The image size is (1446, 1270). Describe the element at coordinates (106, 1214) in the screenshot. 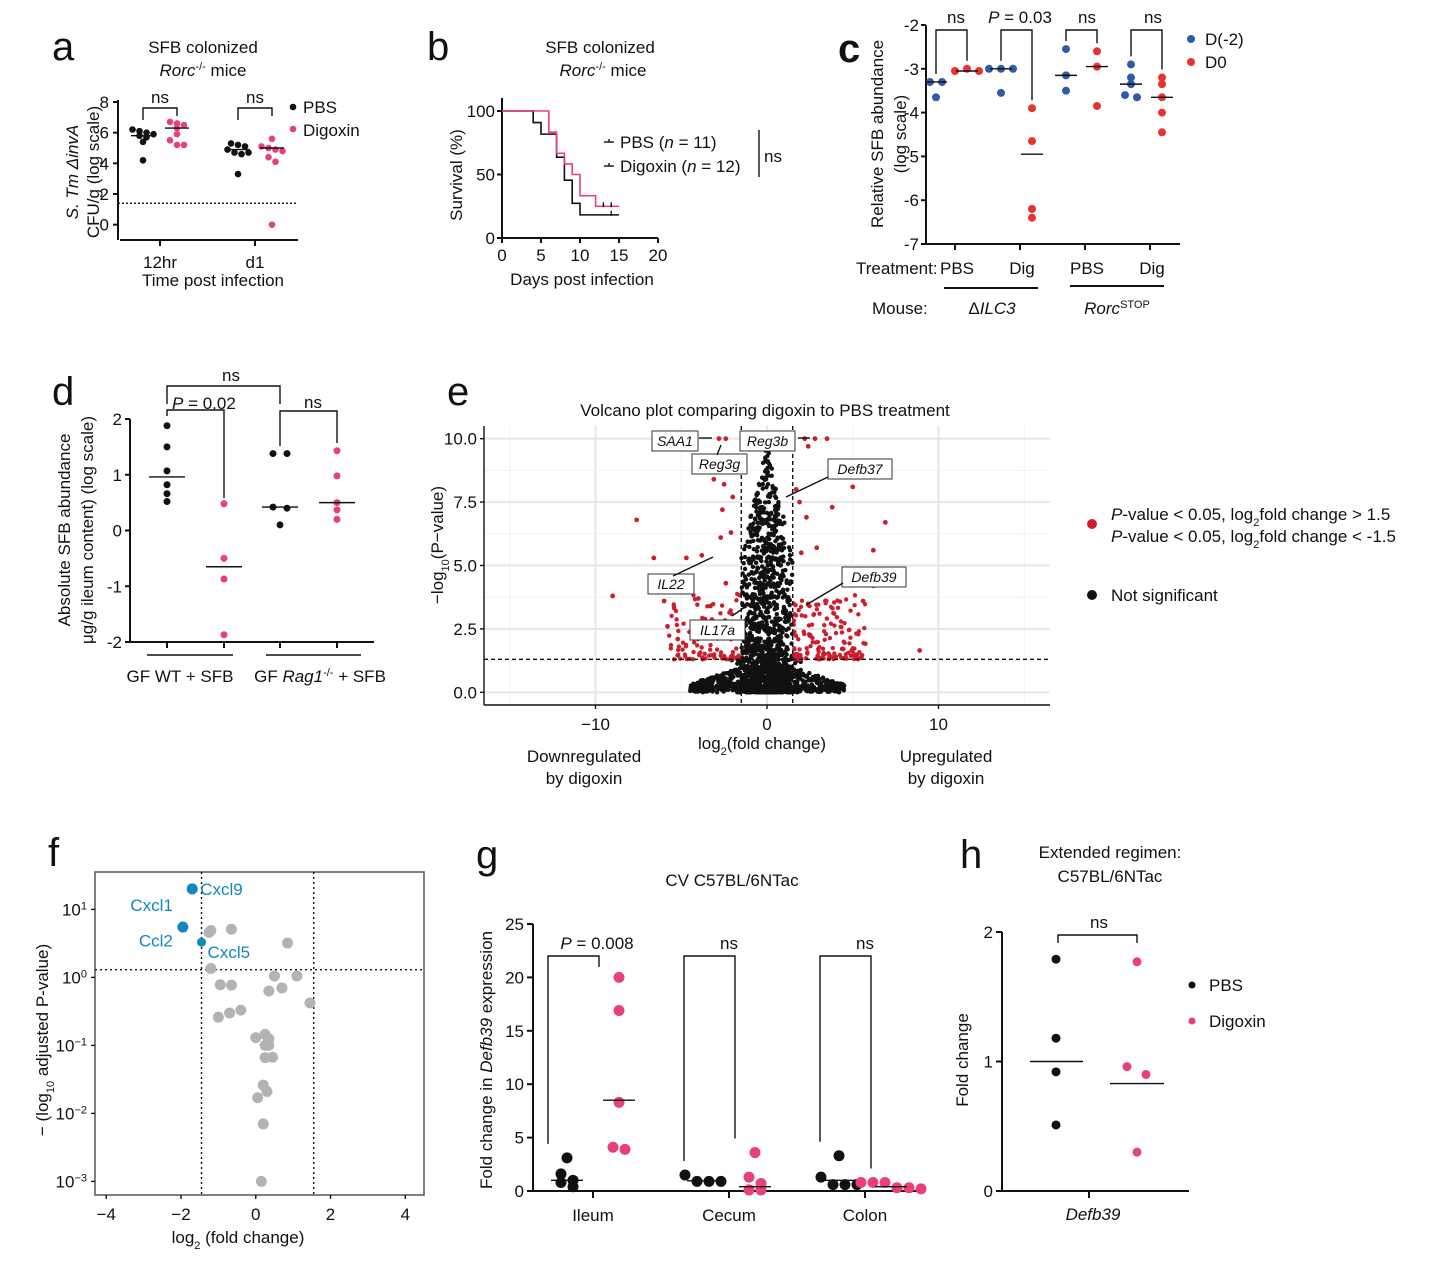

I see `x-tick-label: −4` at that location.